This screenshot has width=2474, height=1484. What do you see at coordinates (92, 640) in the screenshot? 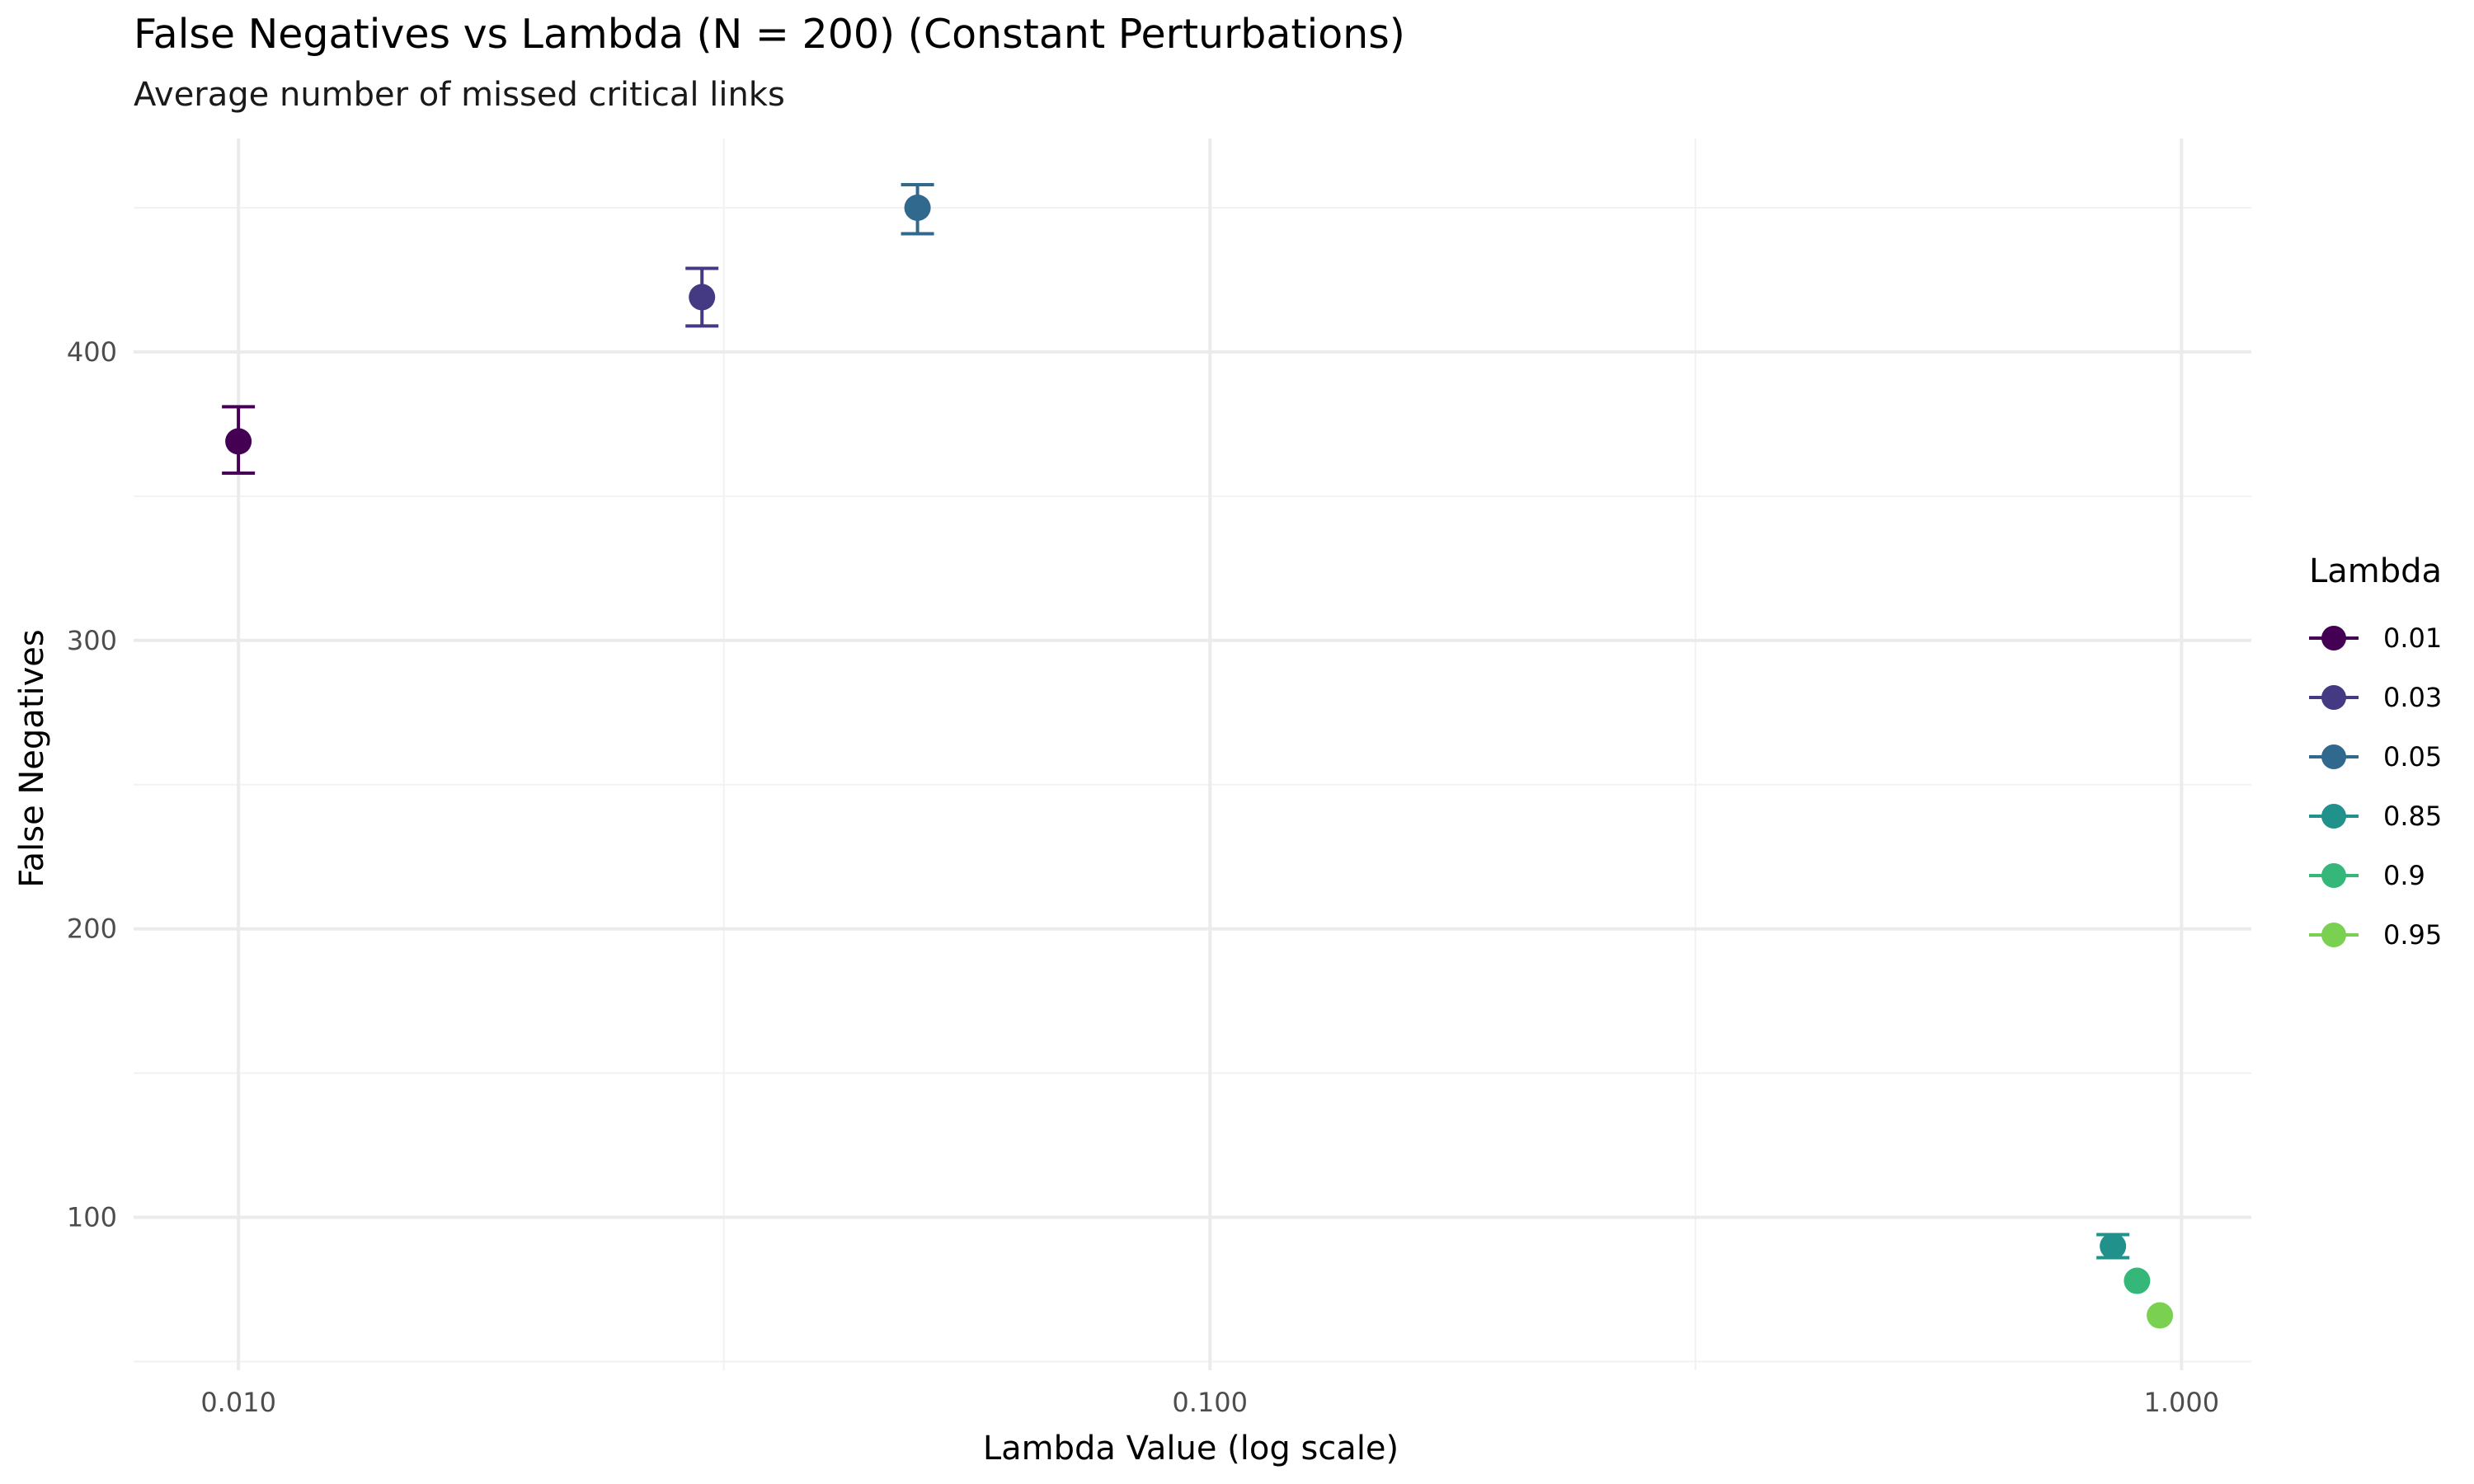
I see `y-tick-label: 300` at bounding box center [92, 640].